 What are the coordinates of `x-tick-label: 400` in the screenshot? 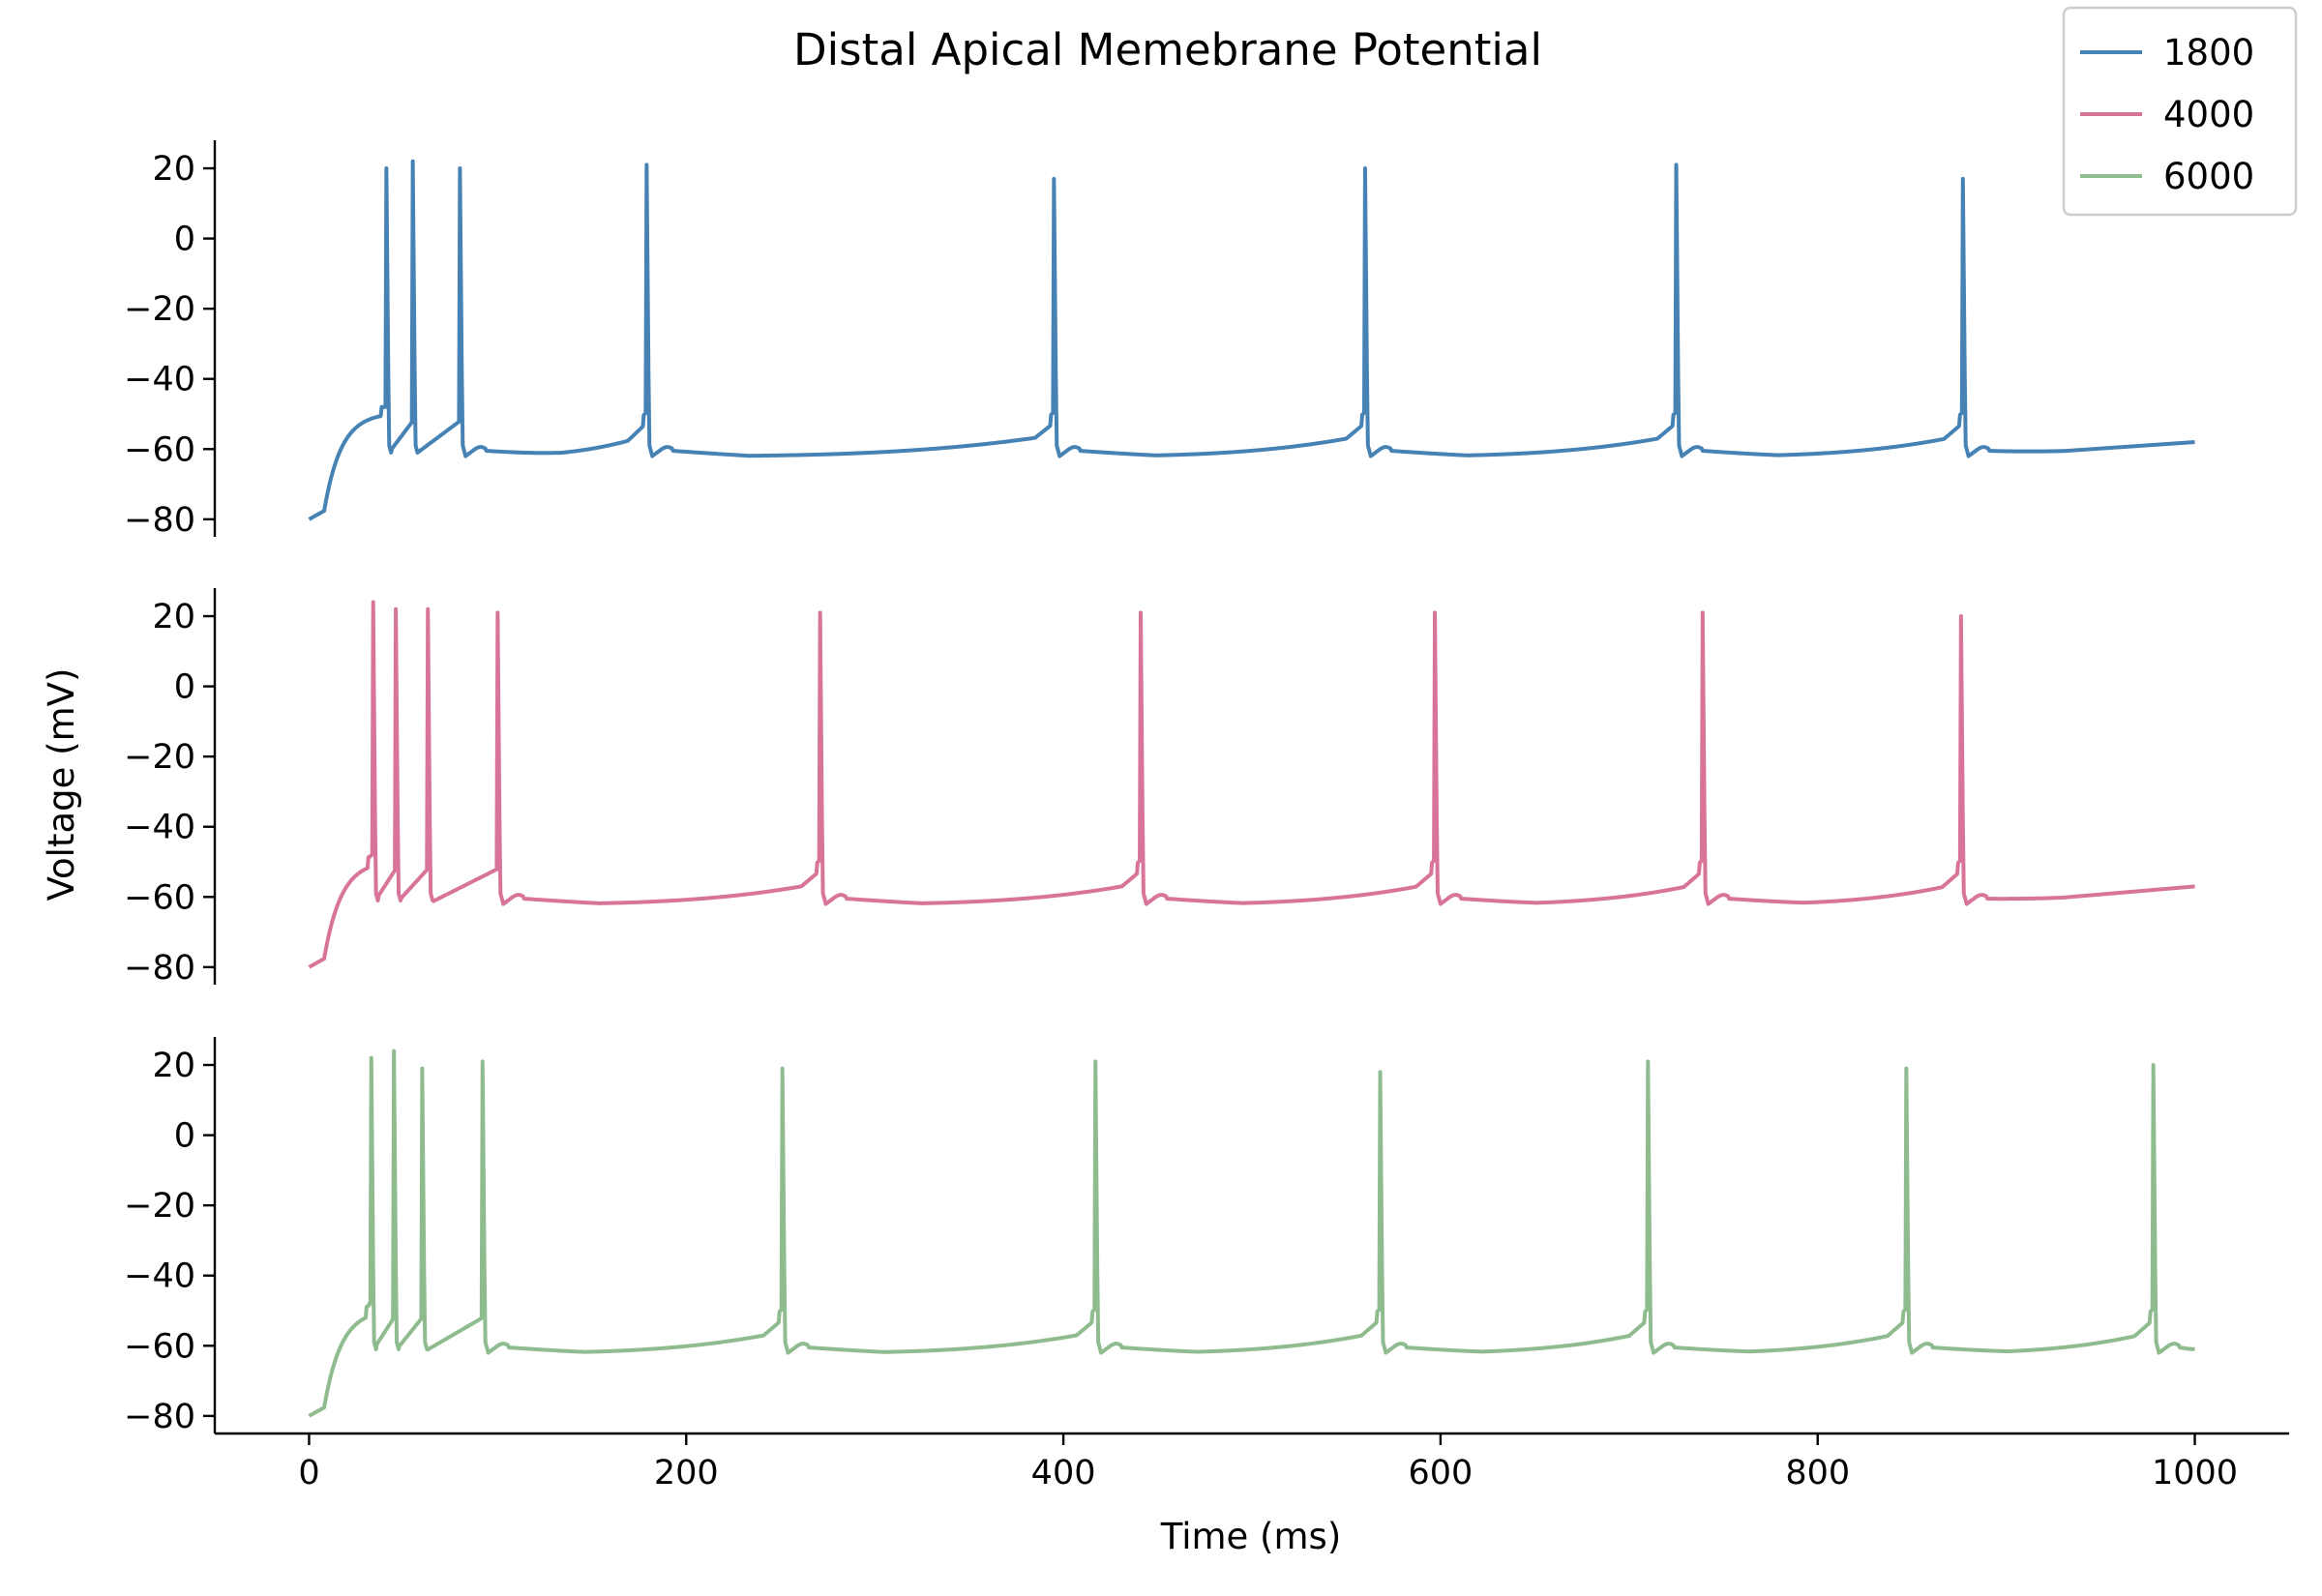 It's located at (1063, 1473).